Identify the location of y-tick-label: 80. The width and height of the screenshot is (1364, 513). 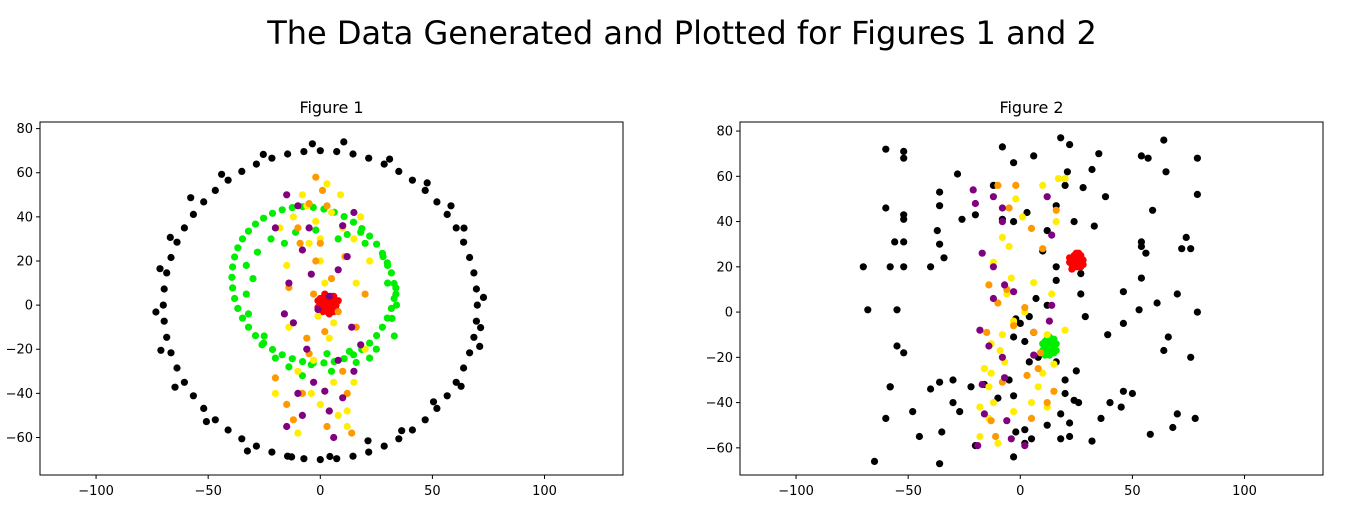
(724, 132).